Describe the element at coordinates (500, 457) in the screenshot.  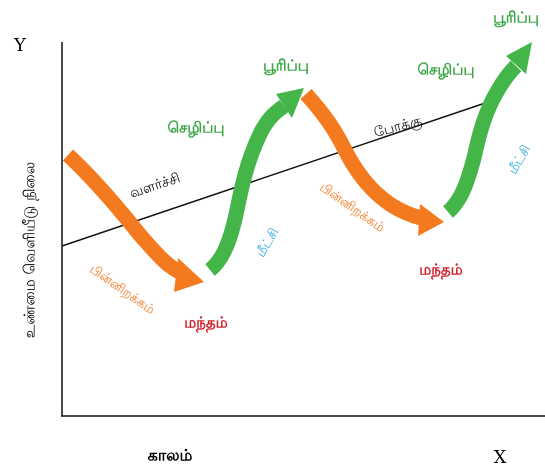
I see `x-letter: X` at that location.